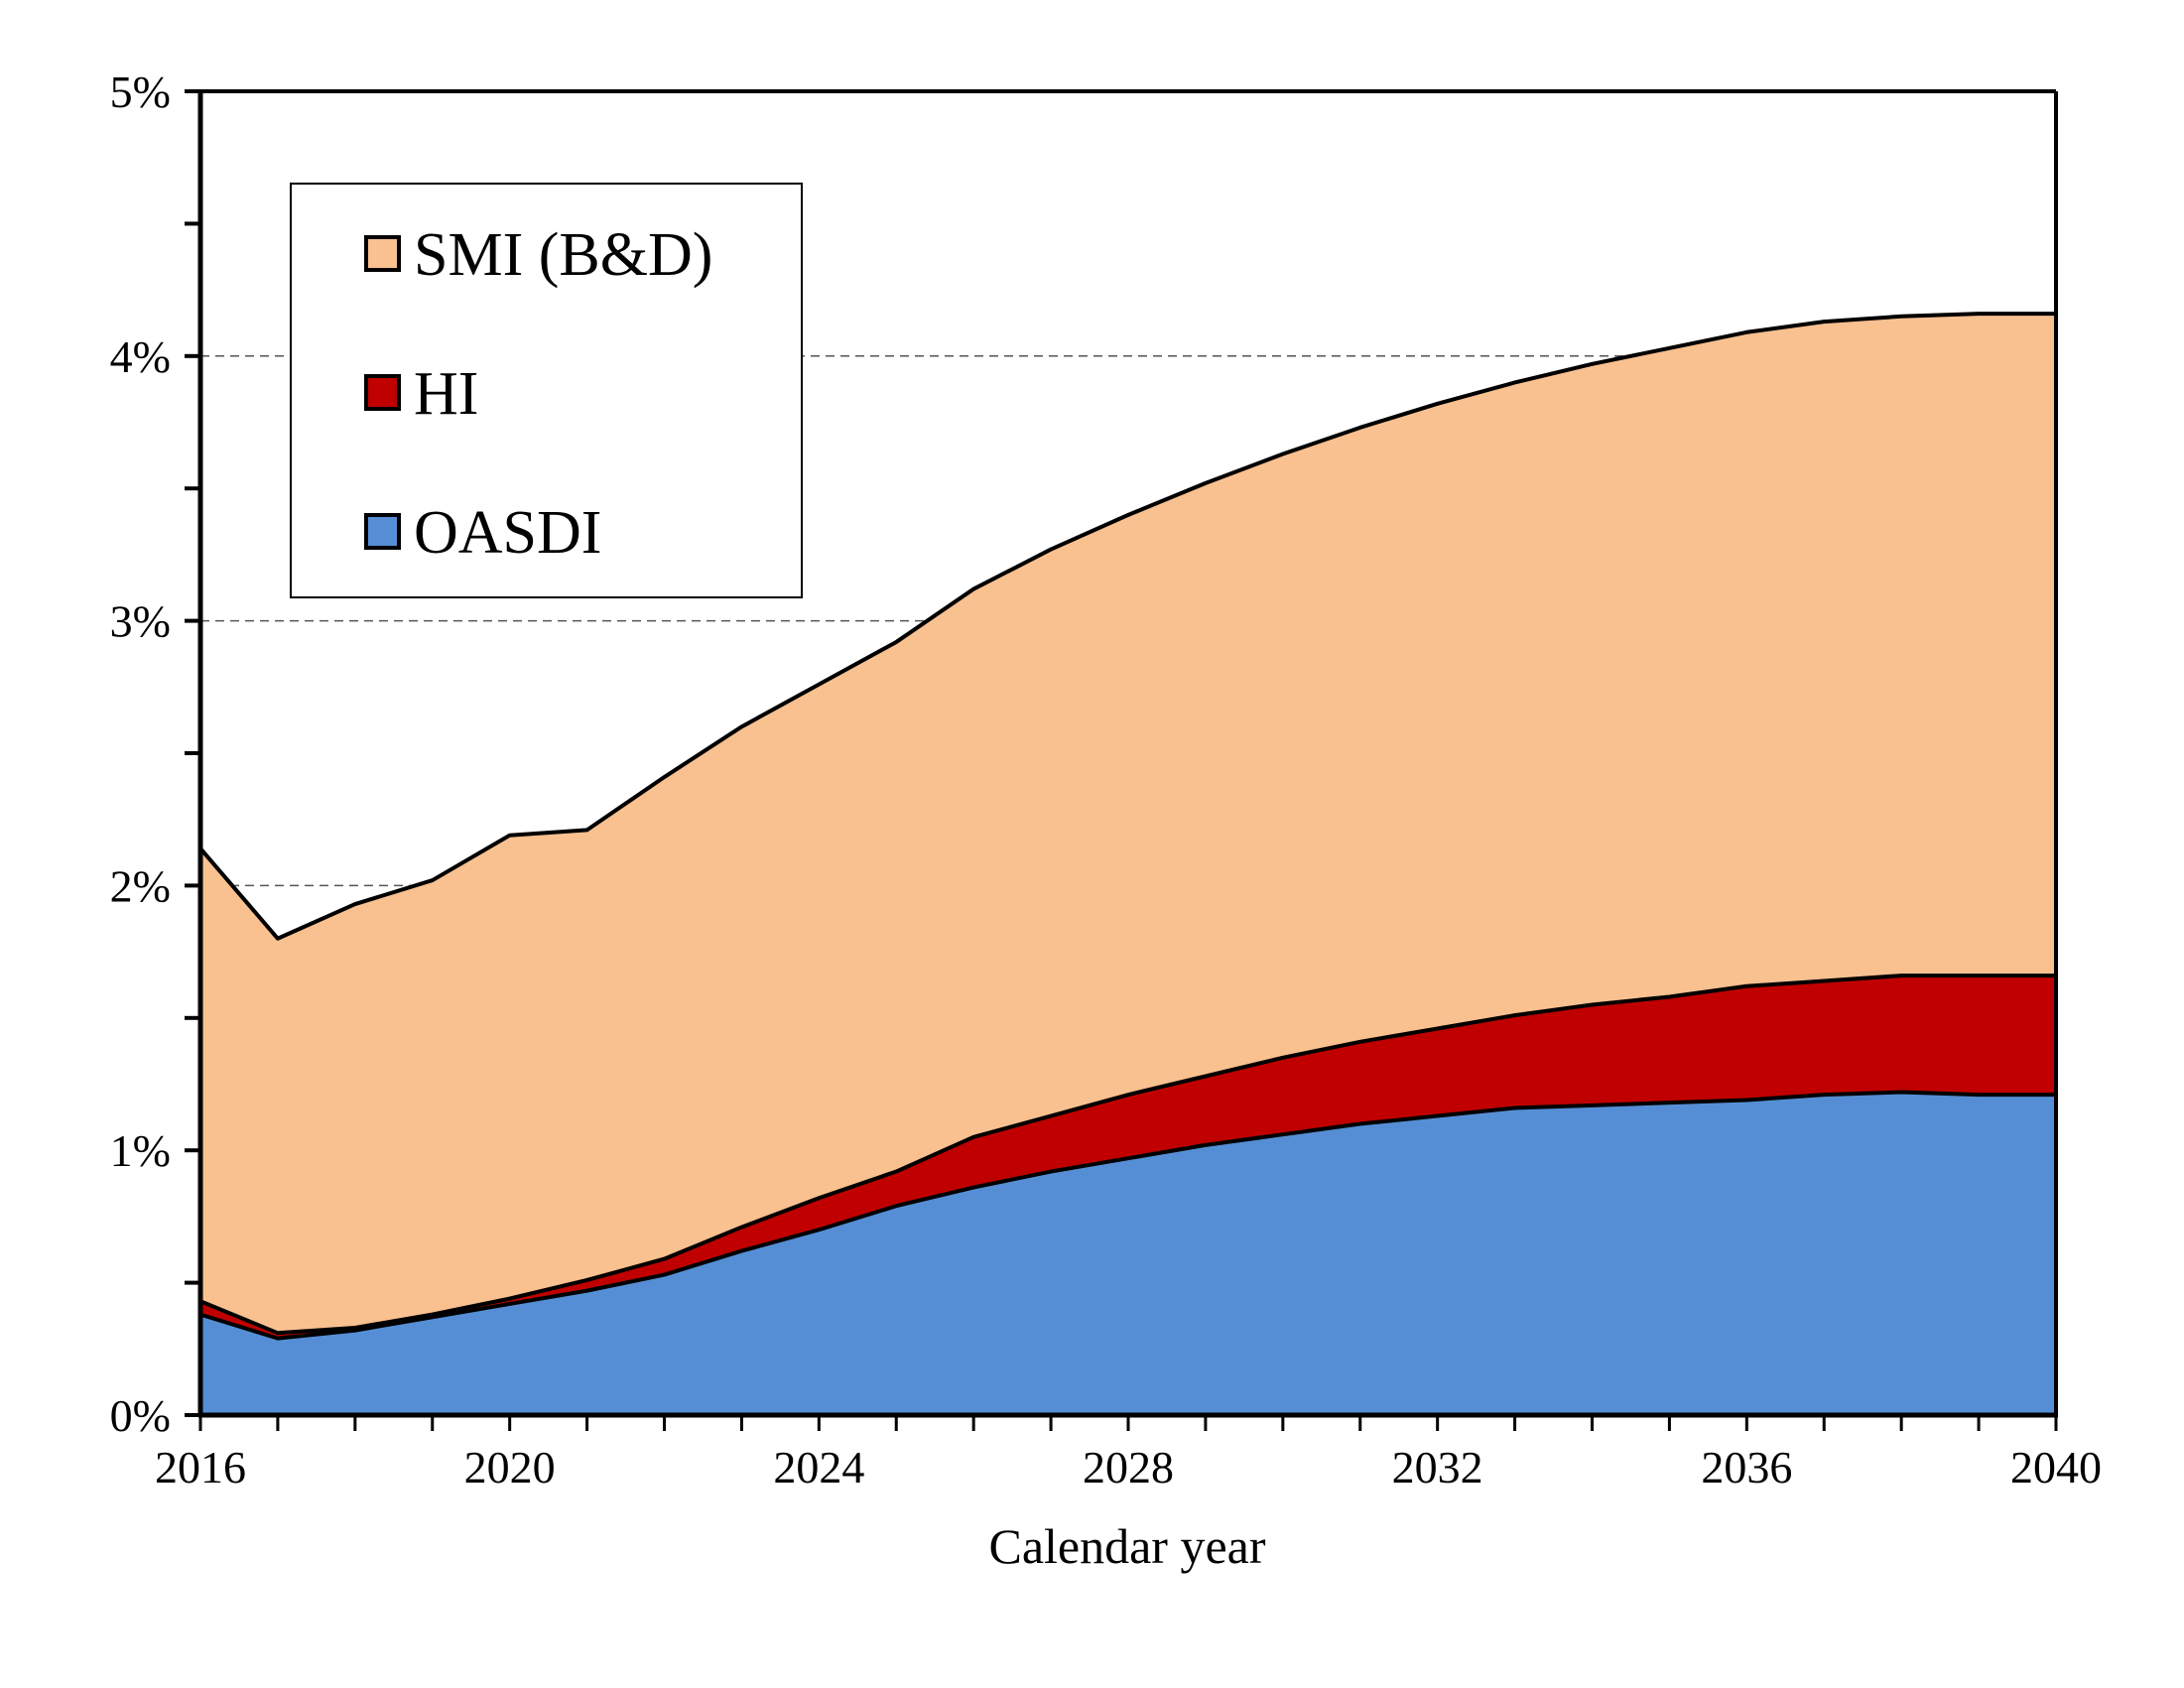 The width and height of the screenshot is (2184, 1688). What do you see at coordinates (1128, 1467) in the screenshot?
I see `x-tick-label: 2028` at bounding box center [1128, 1467].